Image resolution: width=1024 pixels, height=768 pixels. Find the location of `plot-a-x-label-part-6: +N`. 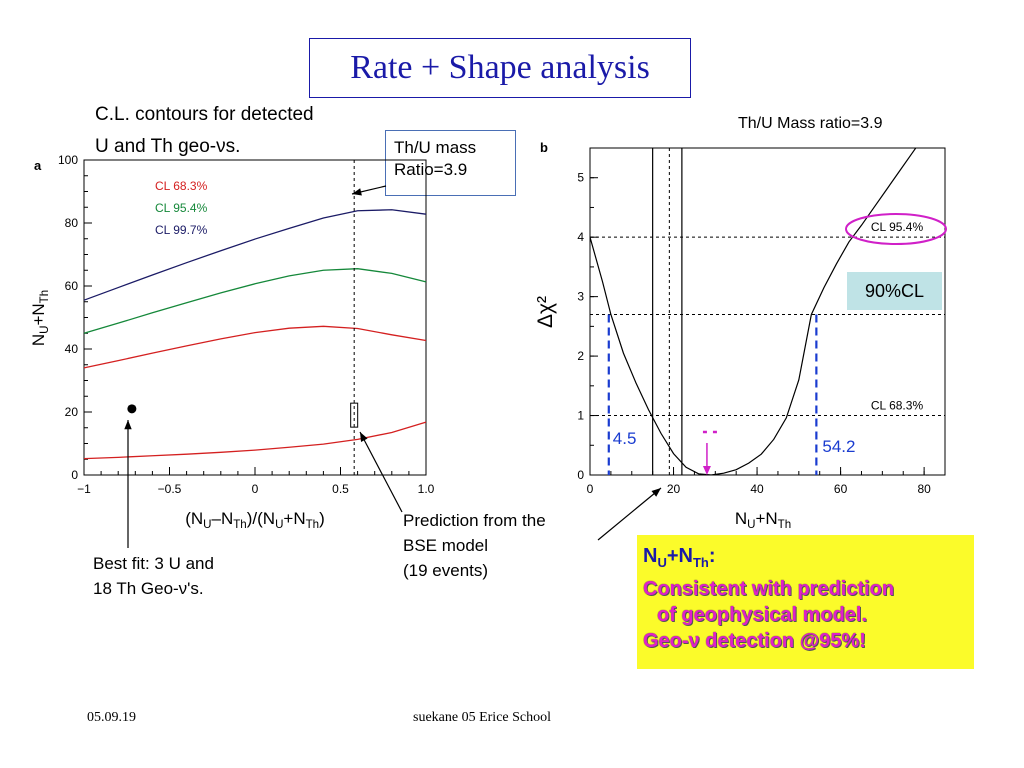

plot-a-x-label-part-6: +N is located at coordinates (294, 518).